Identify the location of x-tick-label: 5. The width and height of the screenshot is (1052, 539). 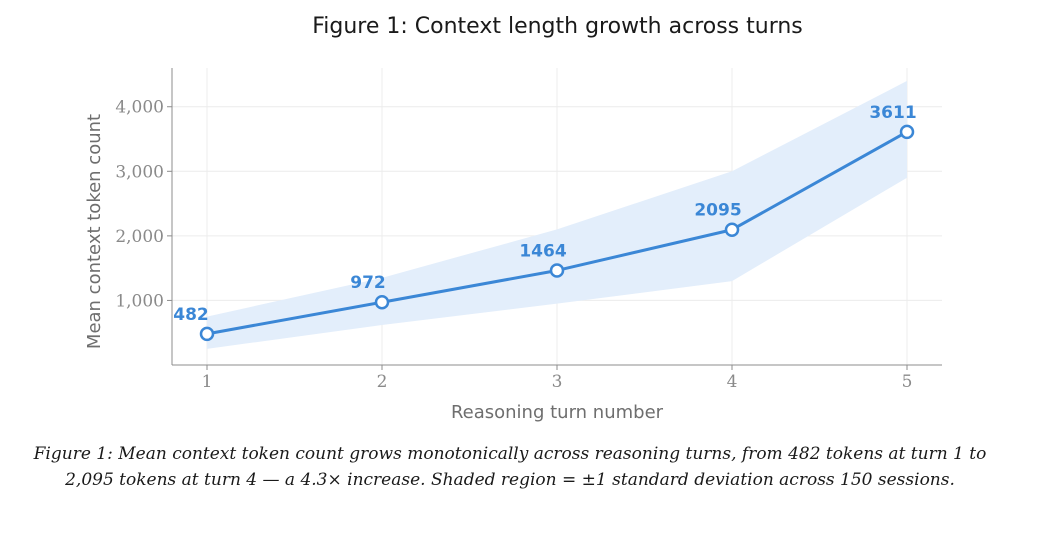
(907, 382).